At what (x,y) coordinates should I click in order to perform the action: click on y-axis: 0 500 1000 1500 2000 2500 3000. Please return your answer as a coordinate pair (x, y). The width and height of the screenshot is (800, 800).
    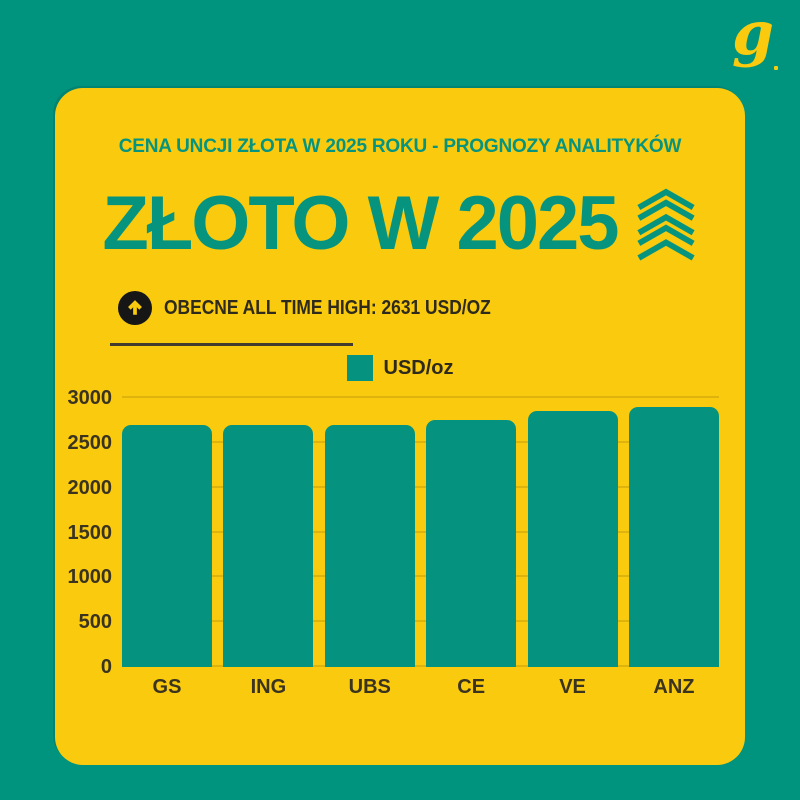
    Looking at the image, I should click on (84, 532).